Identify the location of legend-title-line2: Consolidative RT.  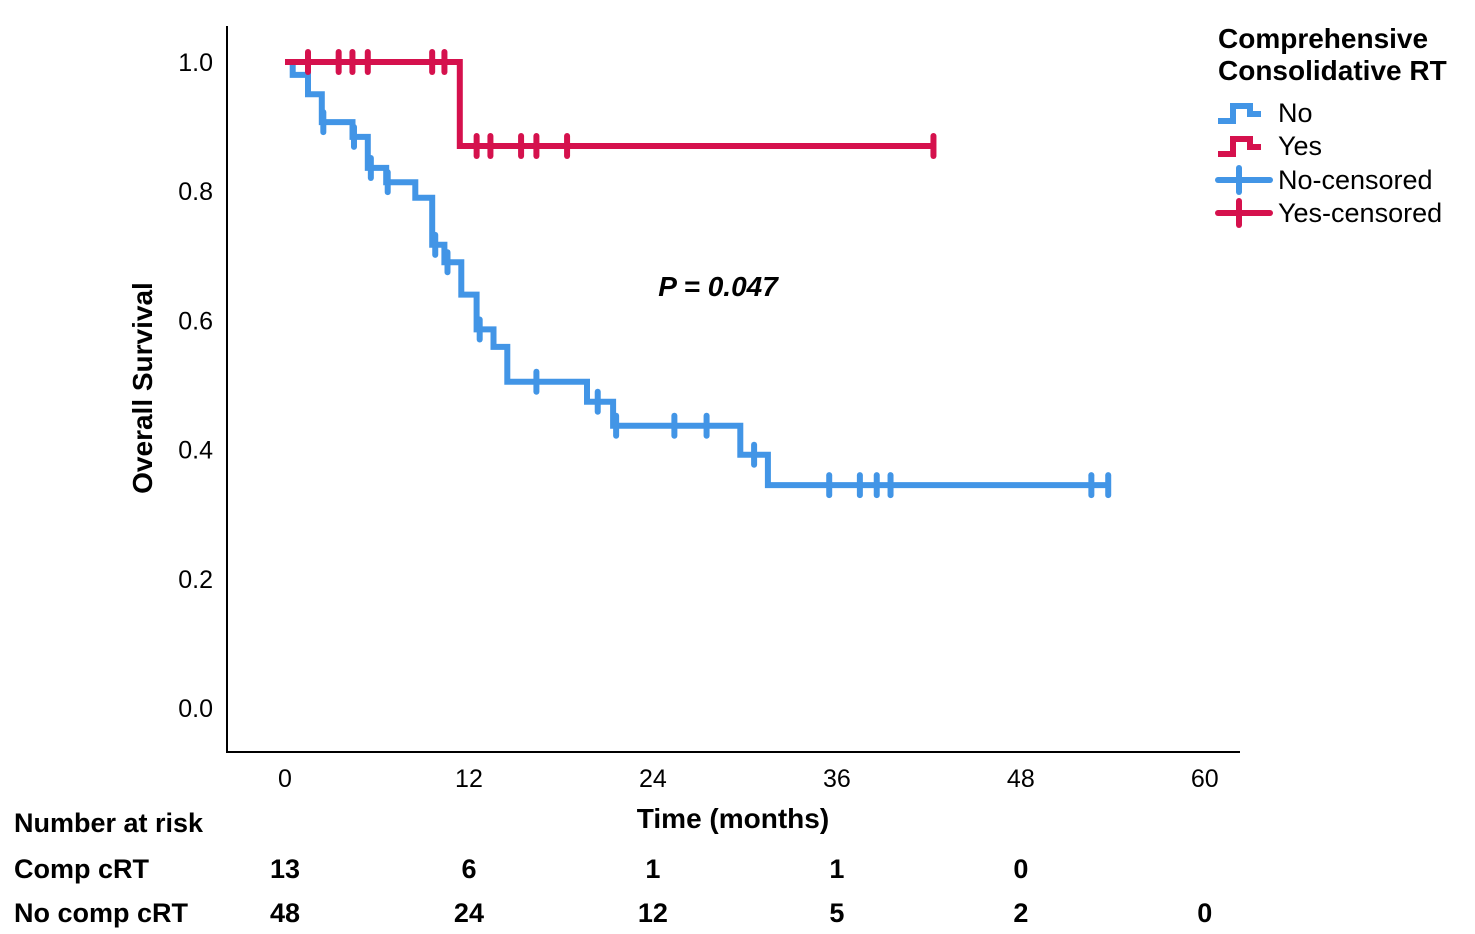
(1332, 70).